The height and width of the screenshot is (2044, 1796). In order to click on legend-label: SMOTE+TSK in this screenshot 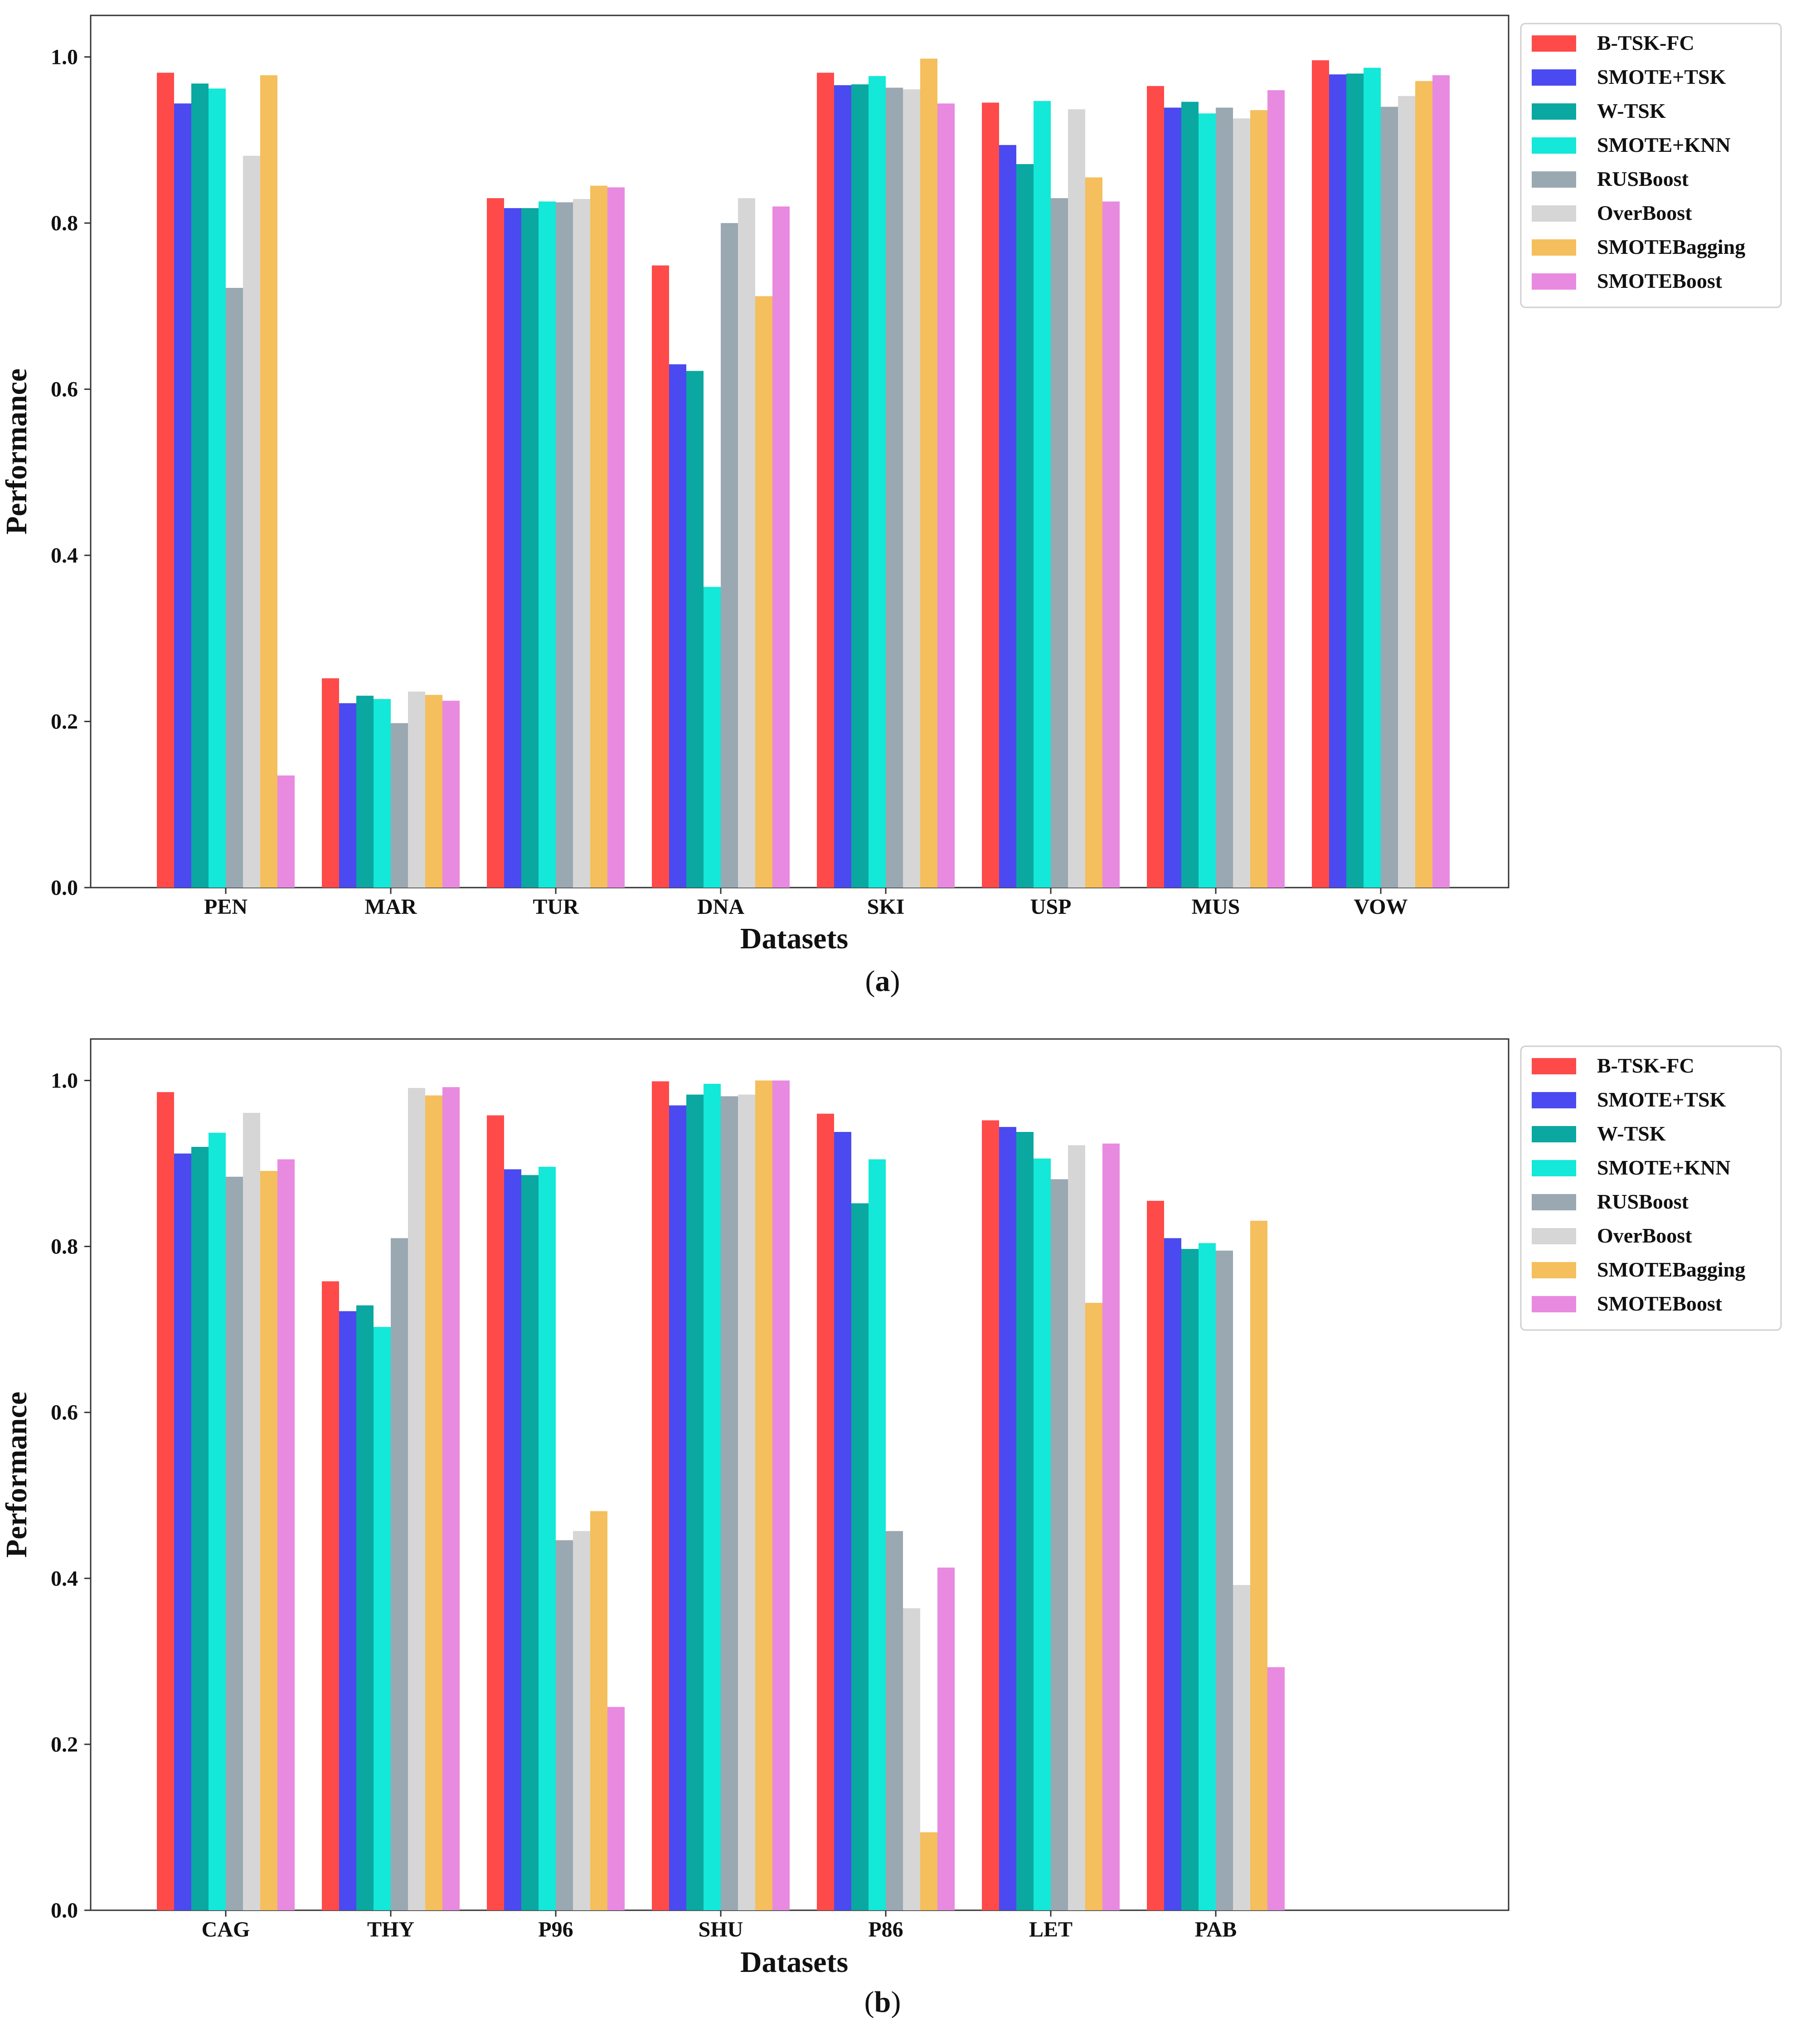, I will do `click(1661, 1099)`.